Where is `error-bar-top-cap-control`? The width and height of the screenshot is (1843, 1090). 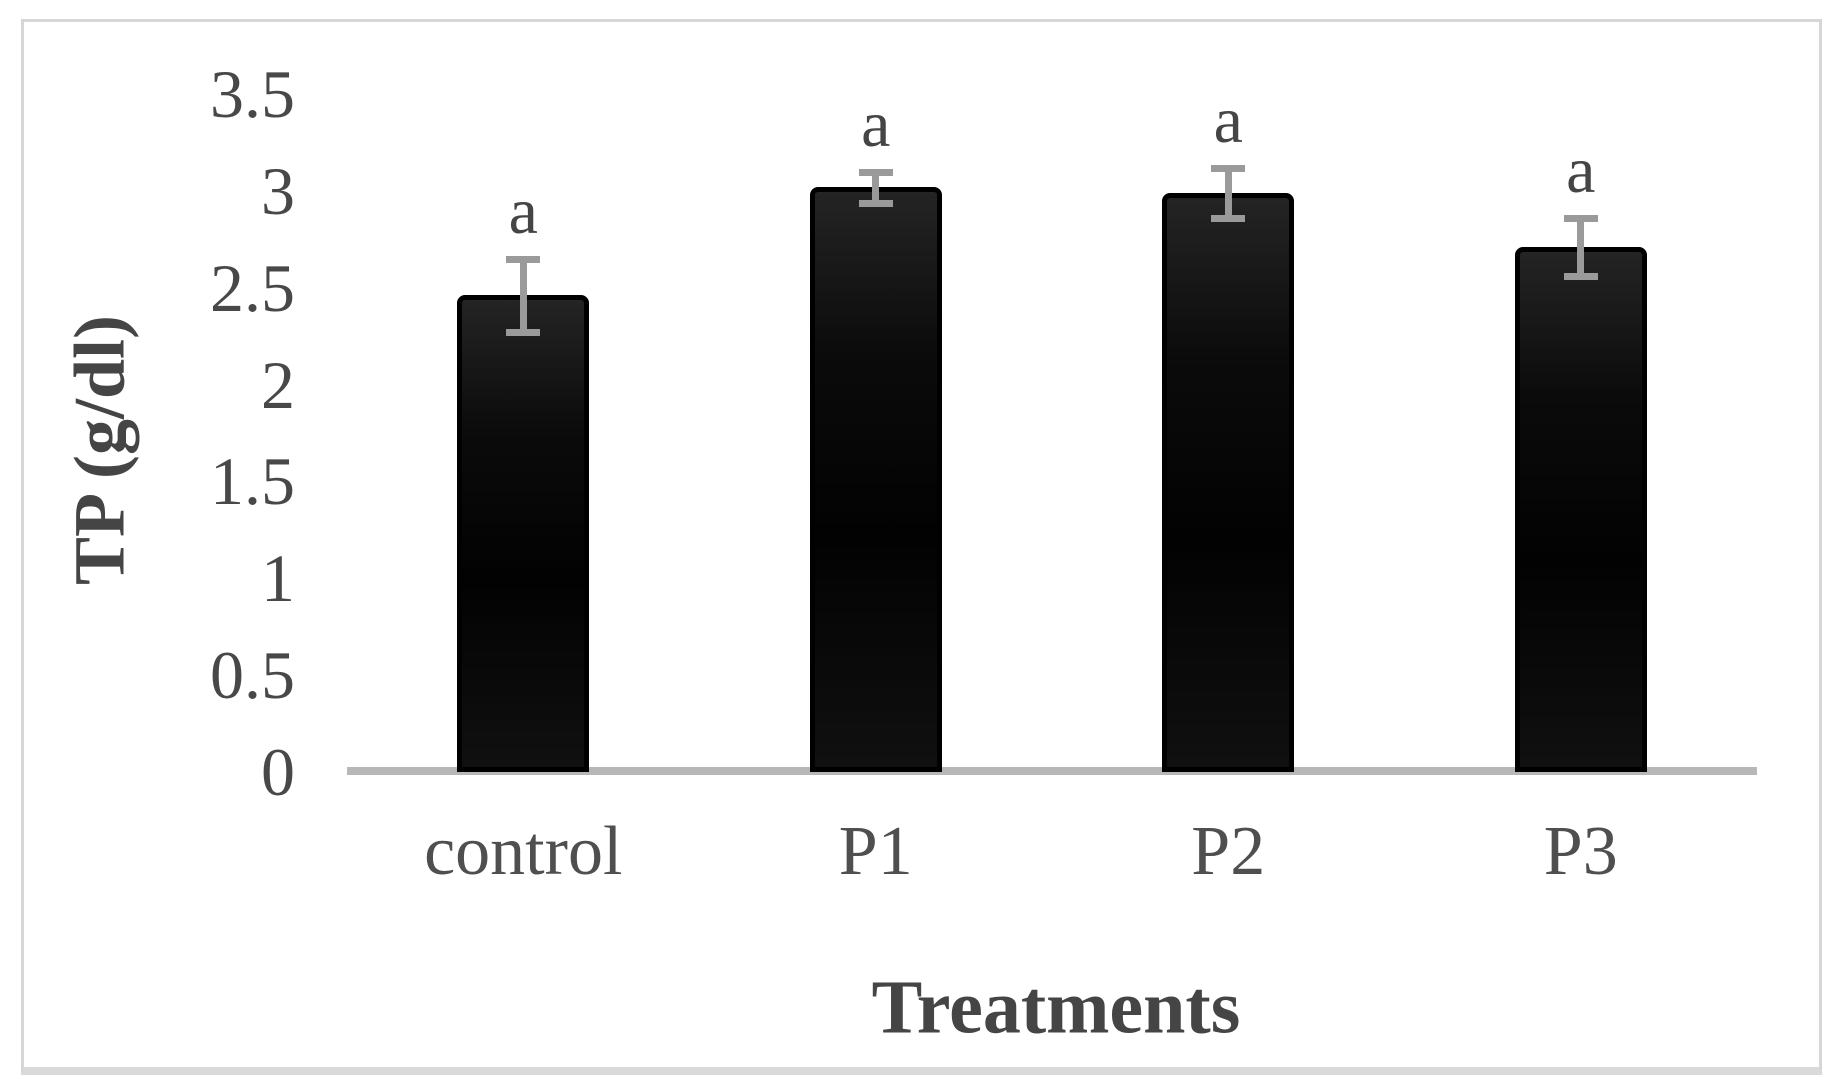 error-bar-top-cap-control is located at coordinates (523, 259).